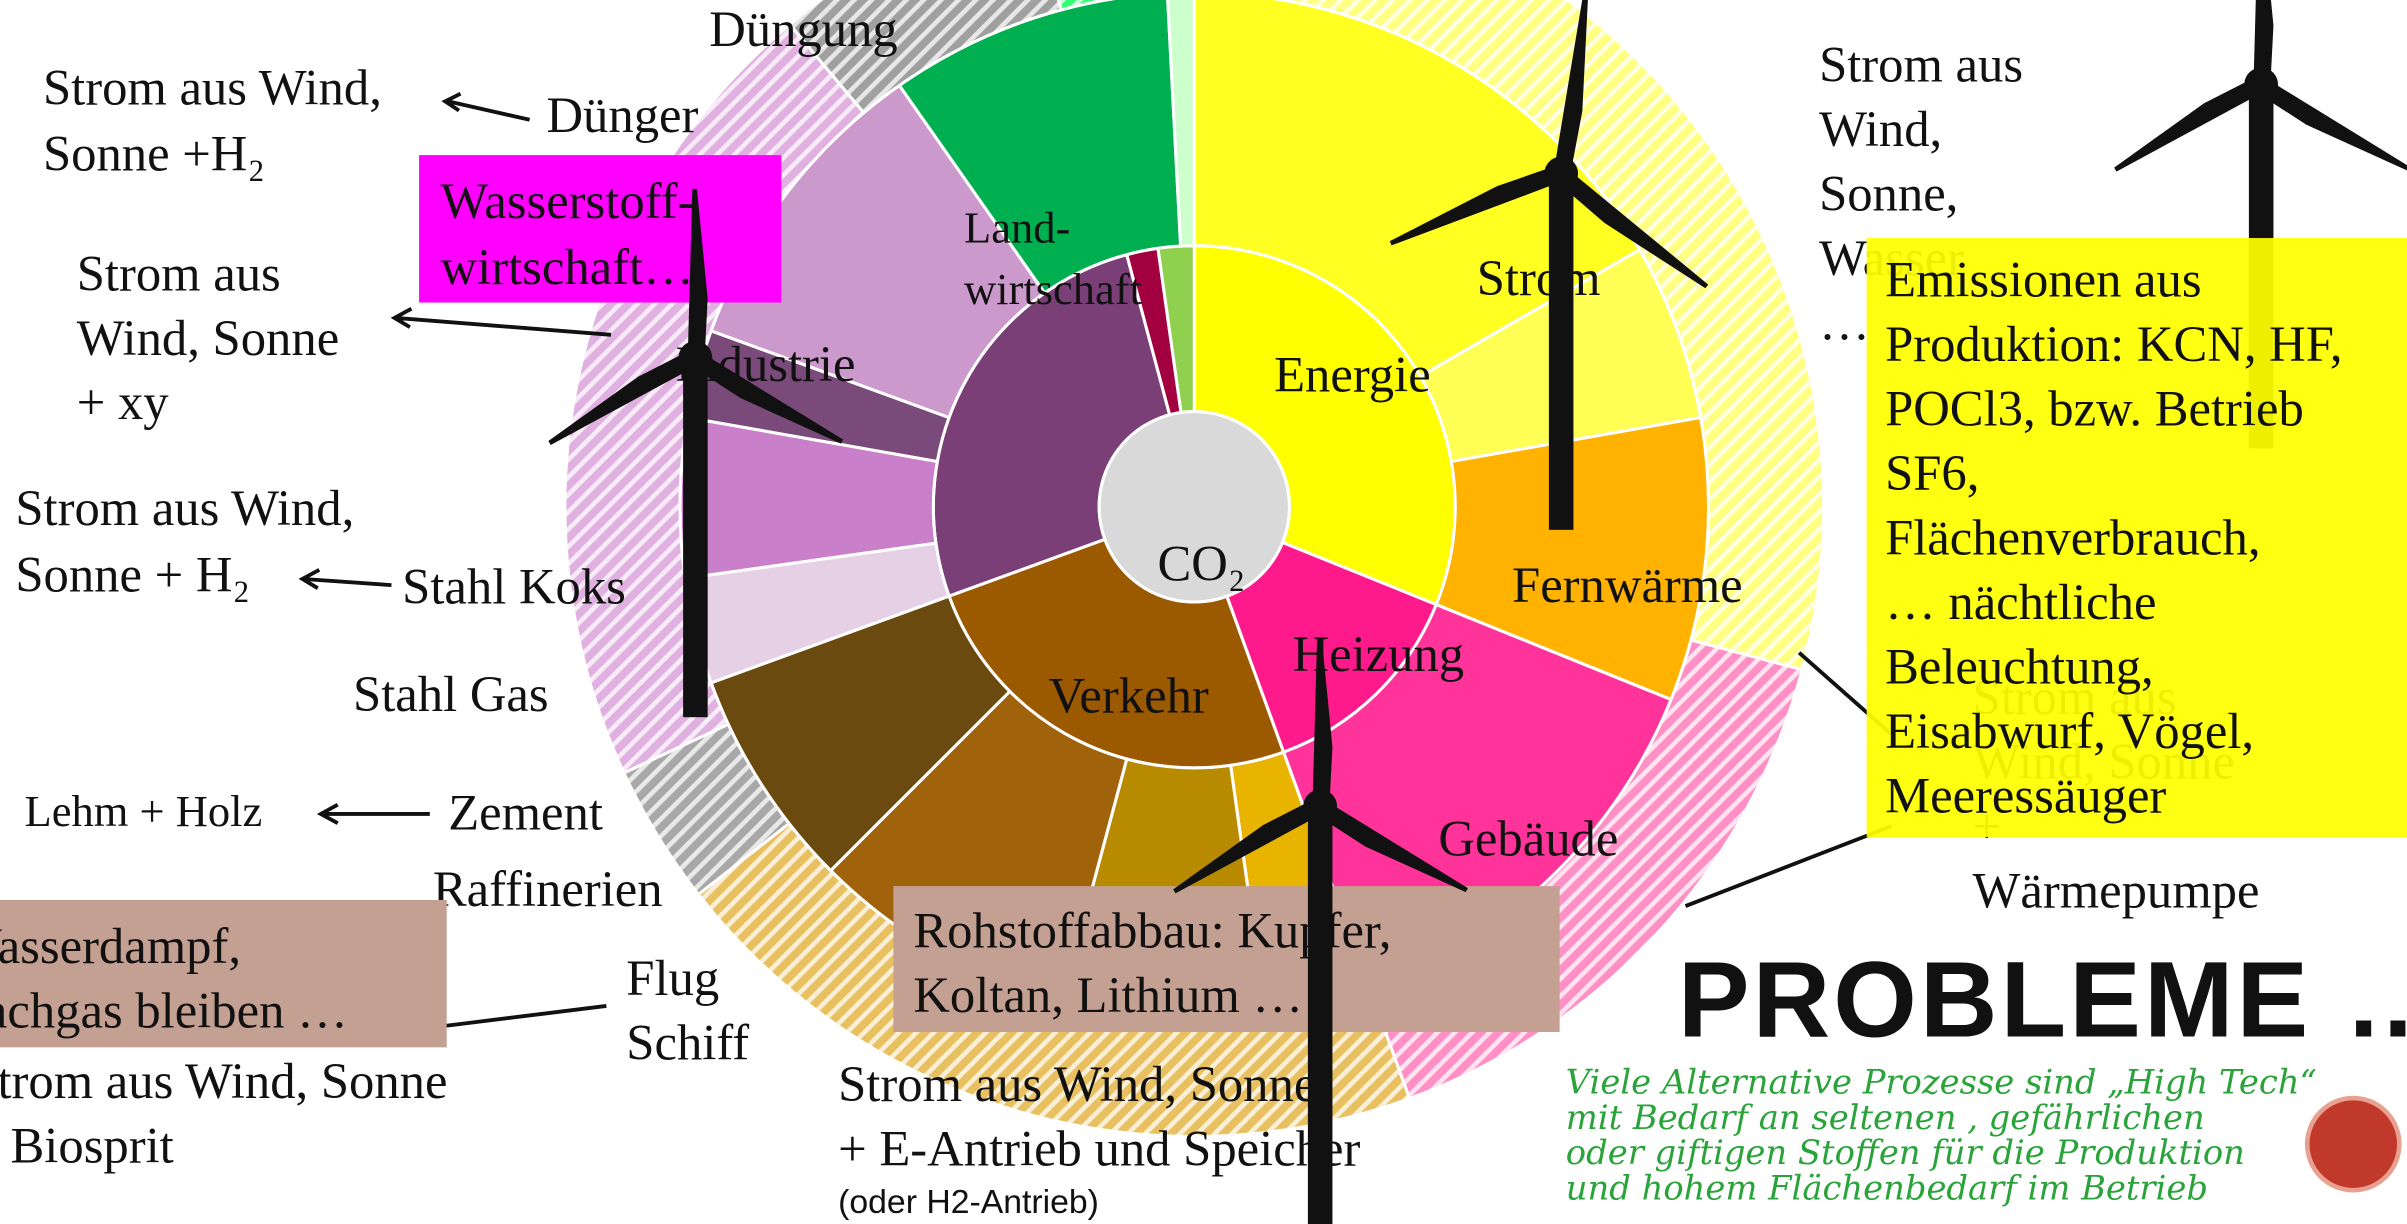  What do you see at coordinates (1888, 193) in the screenshot?
I see `label-strom-energie: Sonne,` at bounding box center [1888, 193].